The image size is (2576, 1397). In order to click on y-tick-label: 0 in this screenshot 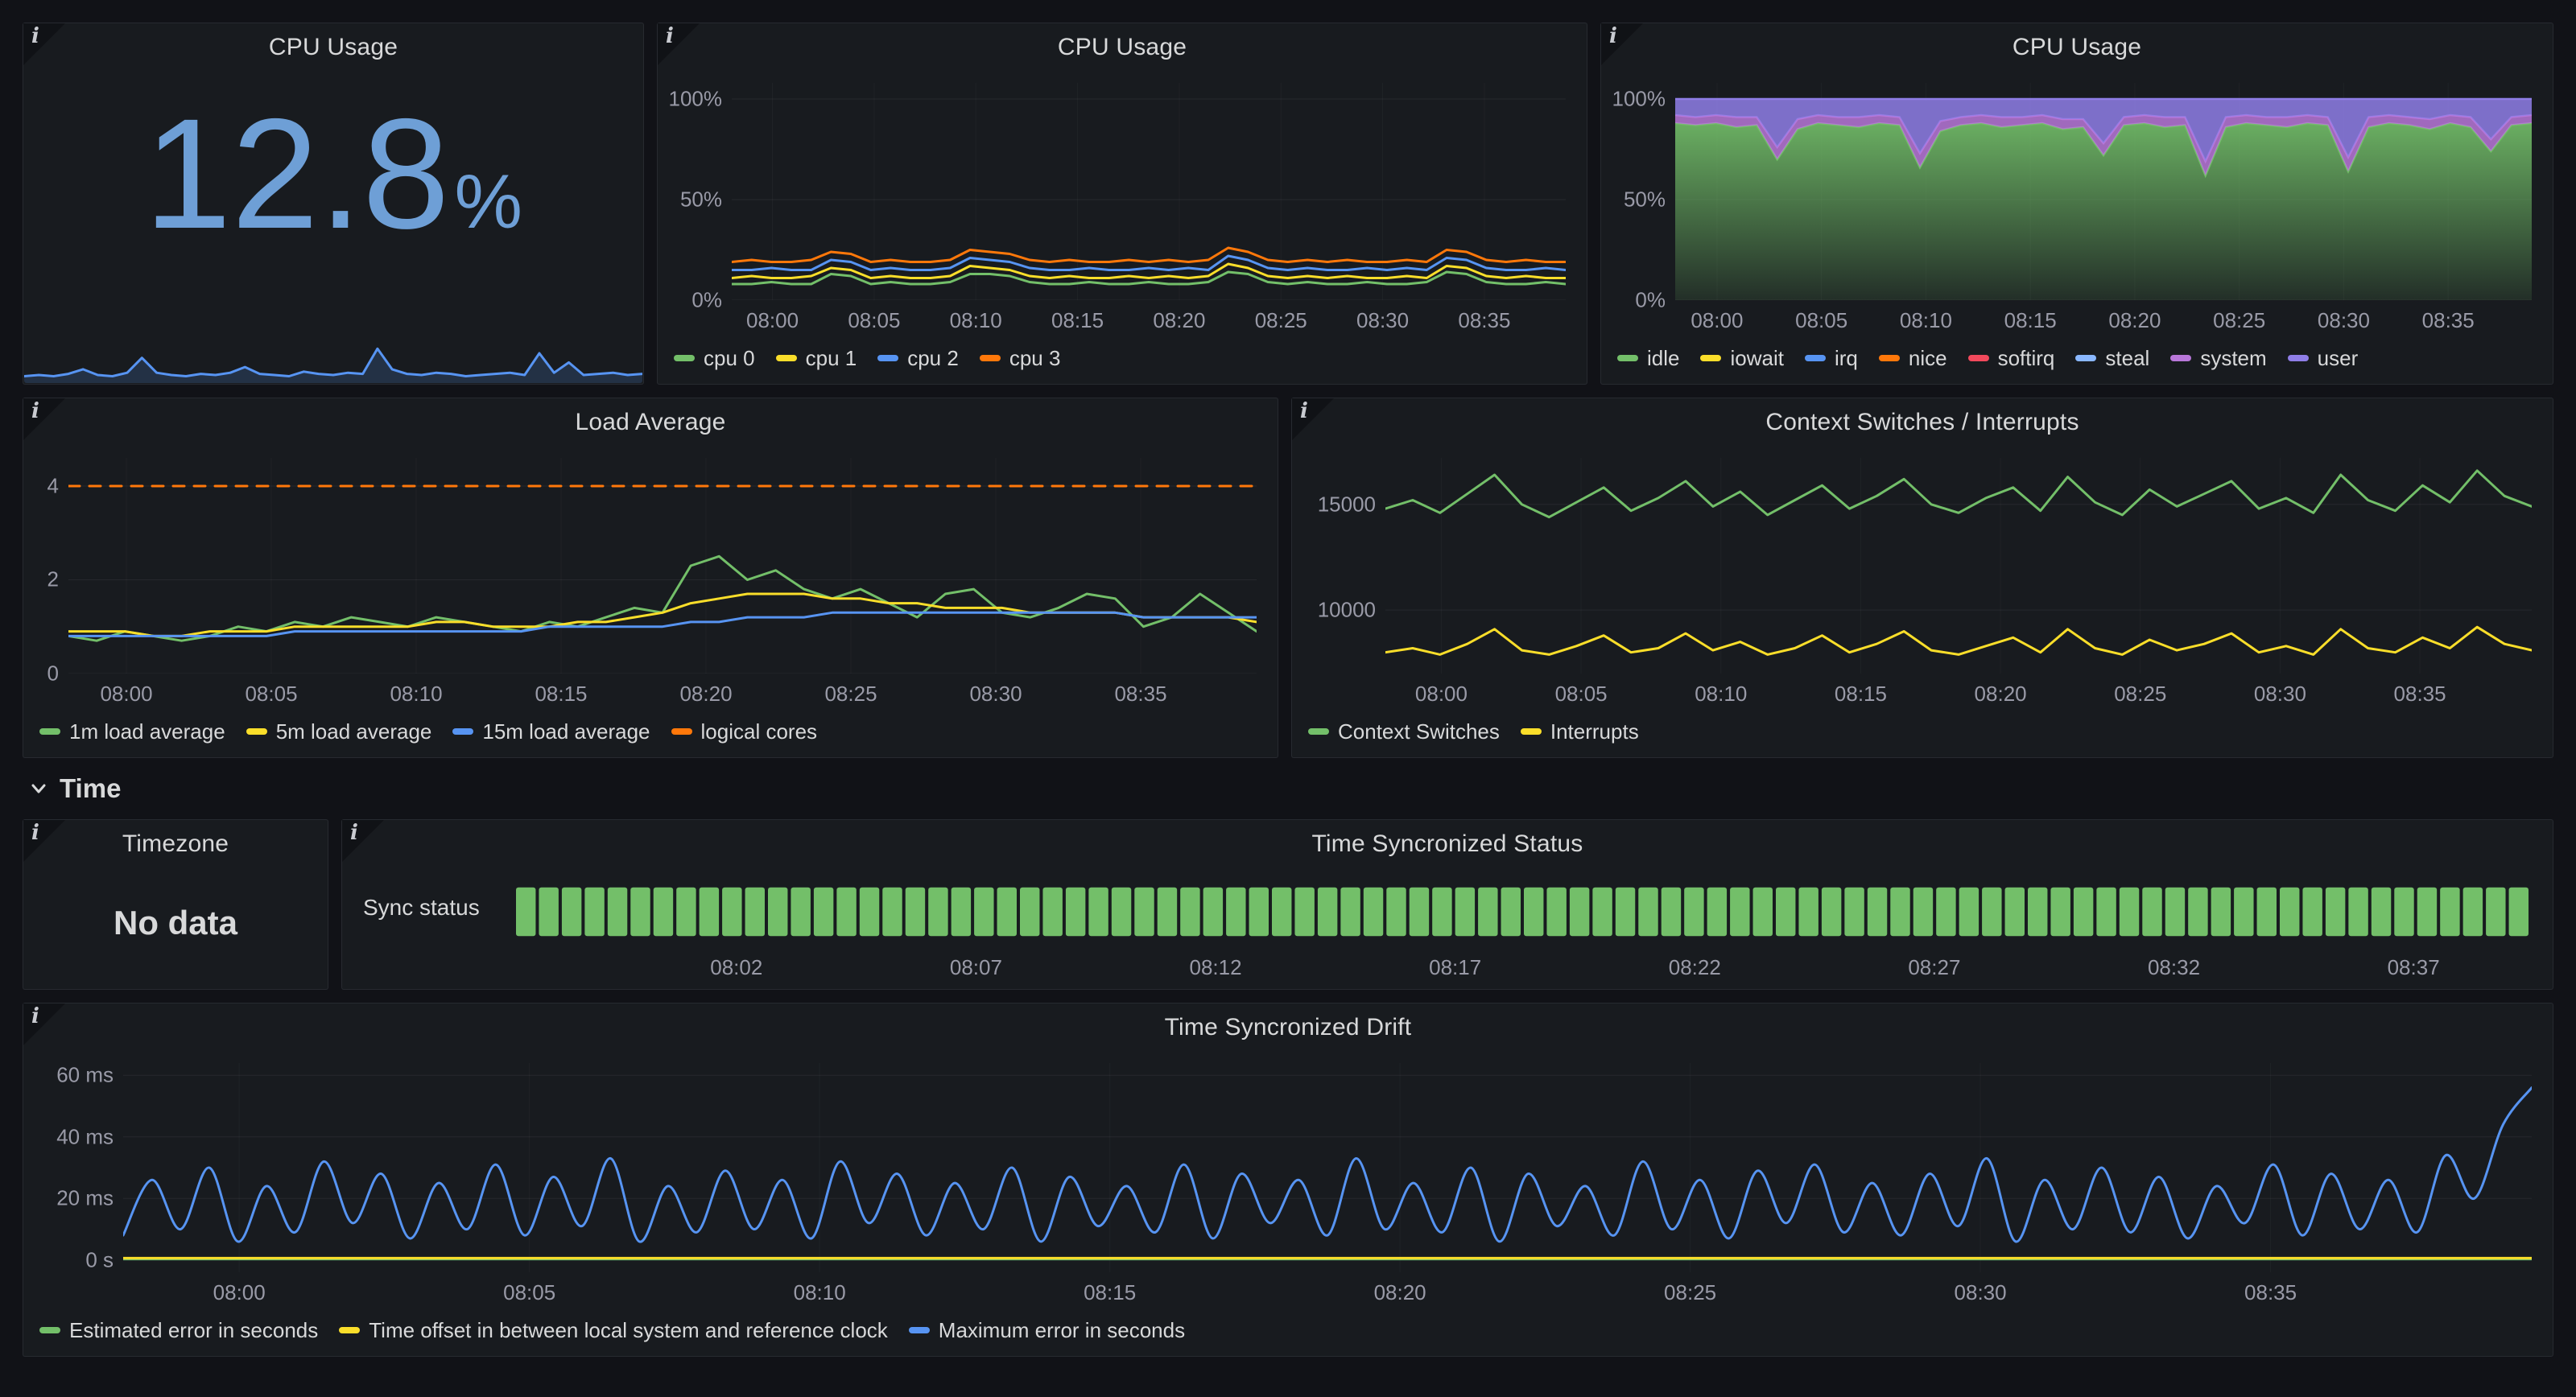, I will do `click(53, 673)`.